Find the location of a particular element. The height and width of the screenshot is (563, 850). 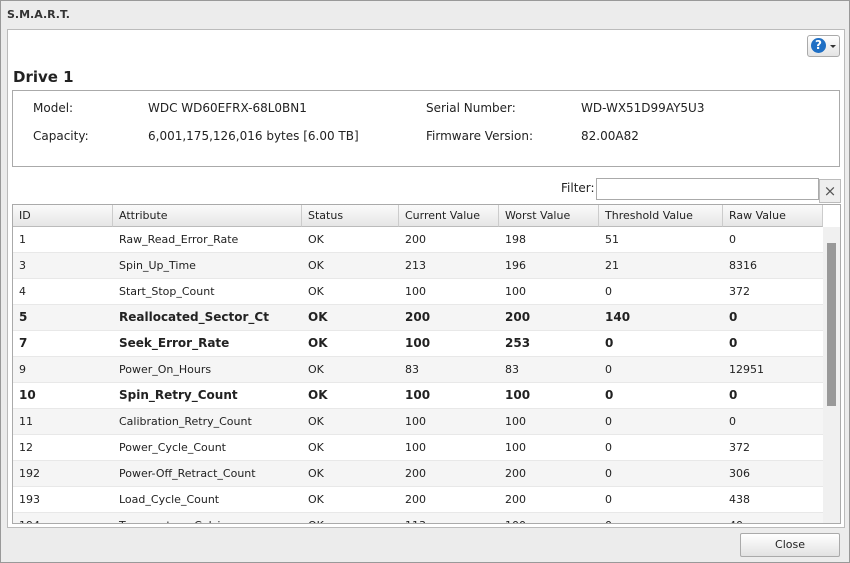

table-row: 193 Load_Cycle_Count OK 200 200 0 438 is located at coordinates (418, 500).